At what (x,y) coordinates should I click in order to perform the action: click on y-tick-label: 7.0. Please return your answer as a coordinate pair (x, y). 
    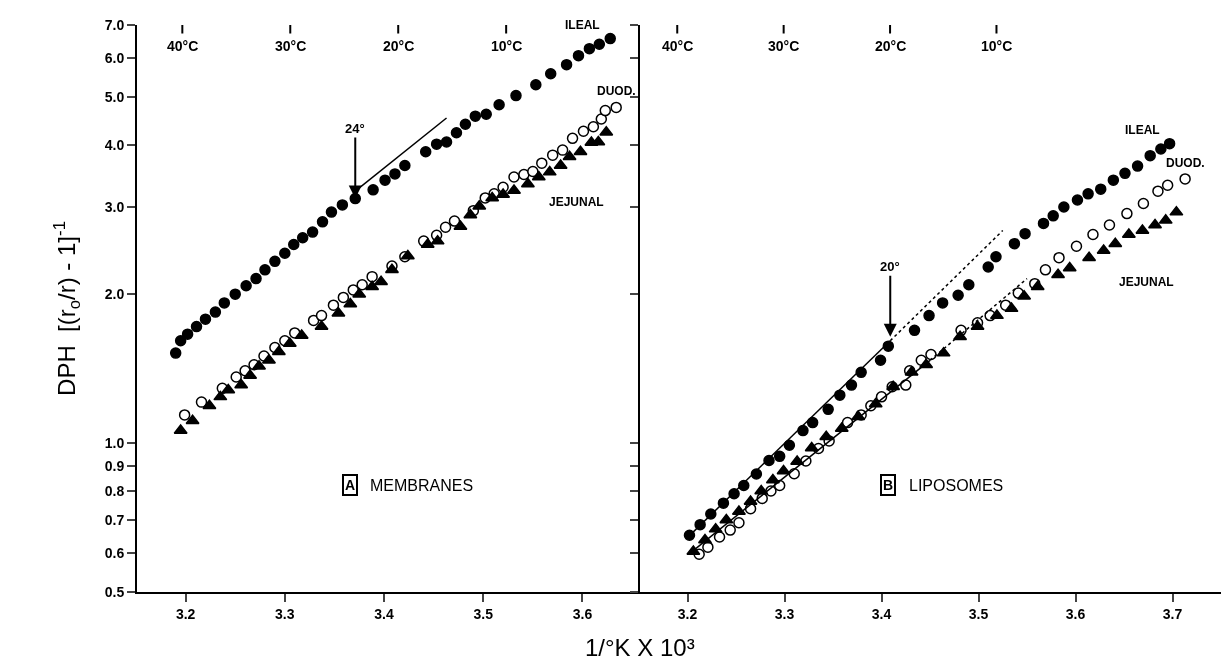
    Looking at the image, I should click on (114, 24).